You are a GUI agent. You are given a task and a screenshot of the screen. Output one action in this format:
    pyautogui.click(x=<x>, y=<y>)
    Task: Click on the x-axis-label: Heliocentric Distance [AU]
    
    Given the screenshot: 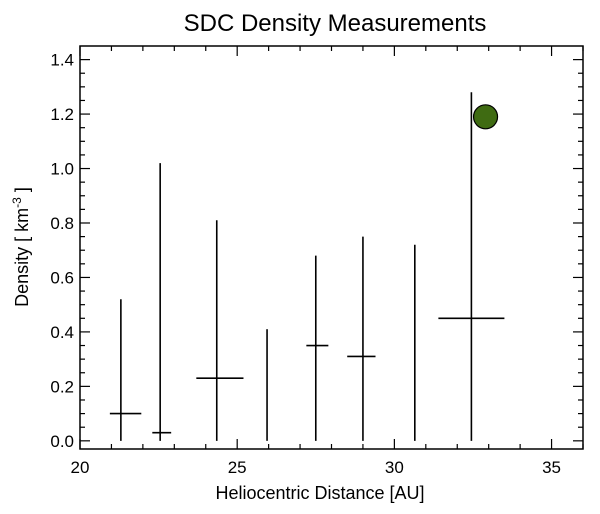 What is the action you would take?
    pyautogui.click(x=319, y=493)
    